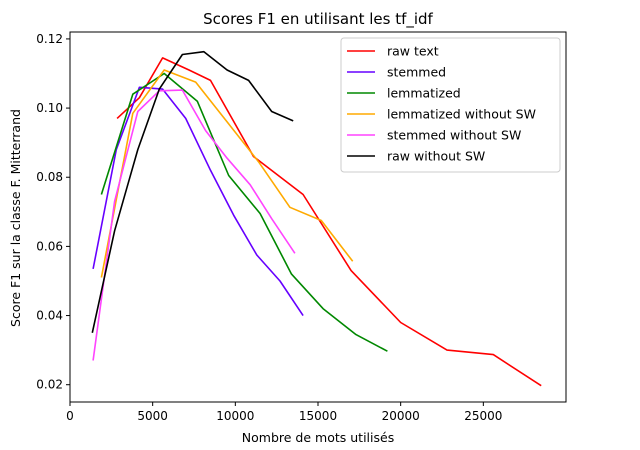  Describe the element at coordinates (401, 416) in the screenshot. I see `x-tick-label: 20000` at that location.